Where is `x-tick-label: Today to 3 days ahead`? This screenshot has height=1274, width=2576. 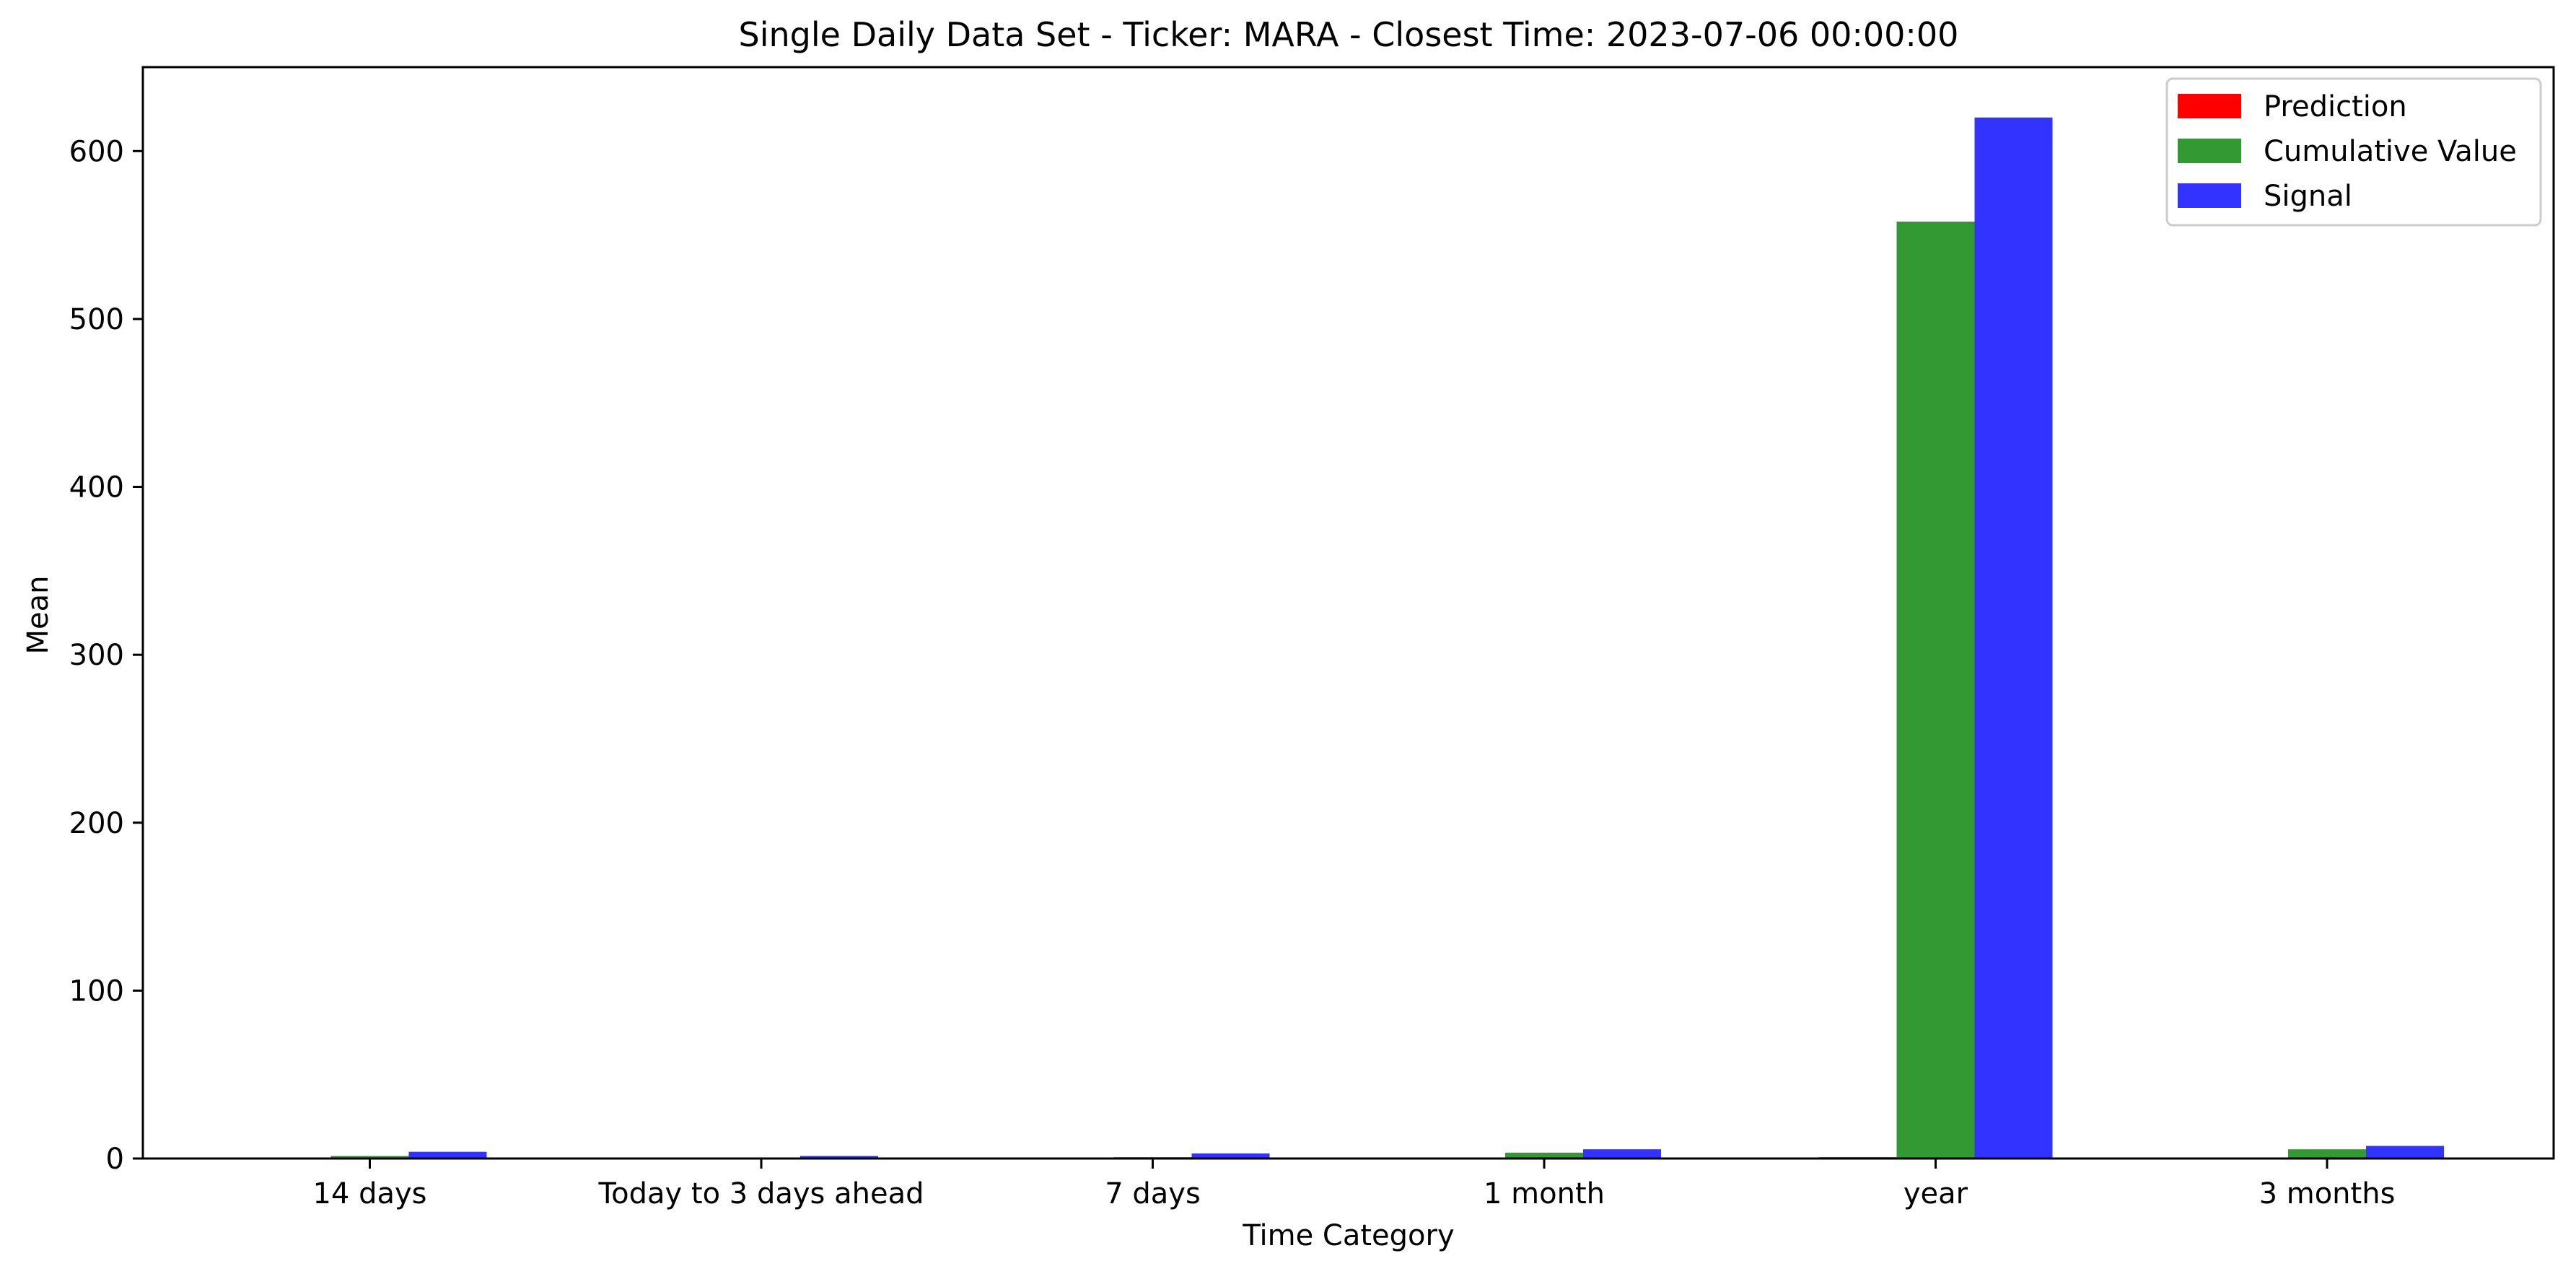
x-tick-label: Today to 3 days ahead is located at coordinates (761, 1194).